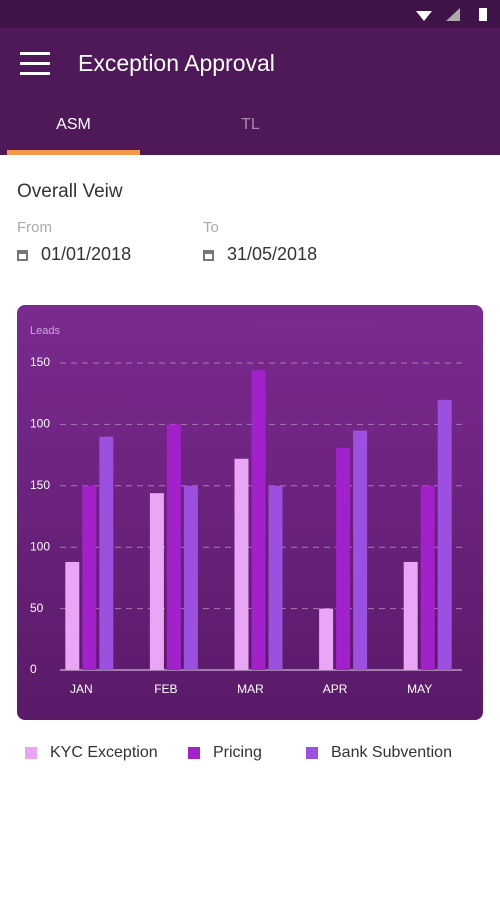 This screenshot has height=900, width=500. I want to click on battery-icon, so click(483, 14).